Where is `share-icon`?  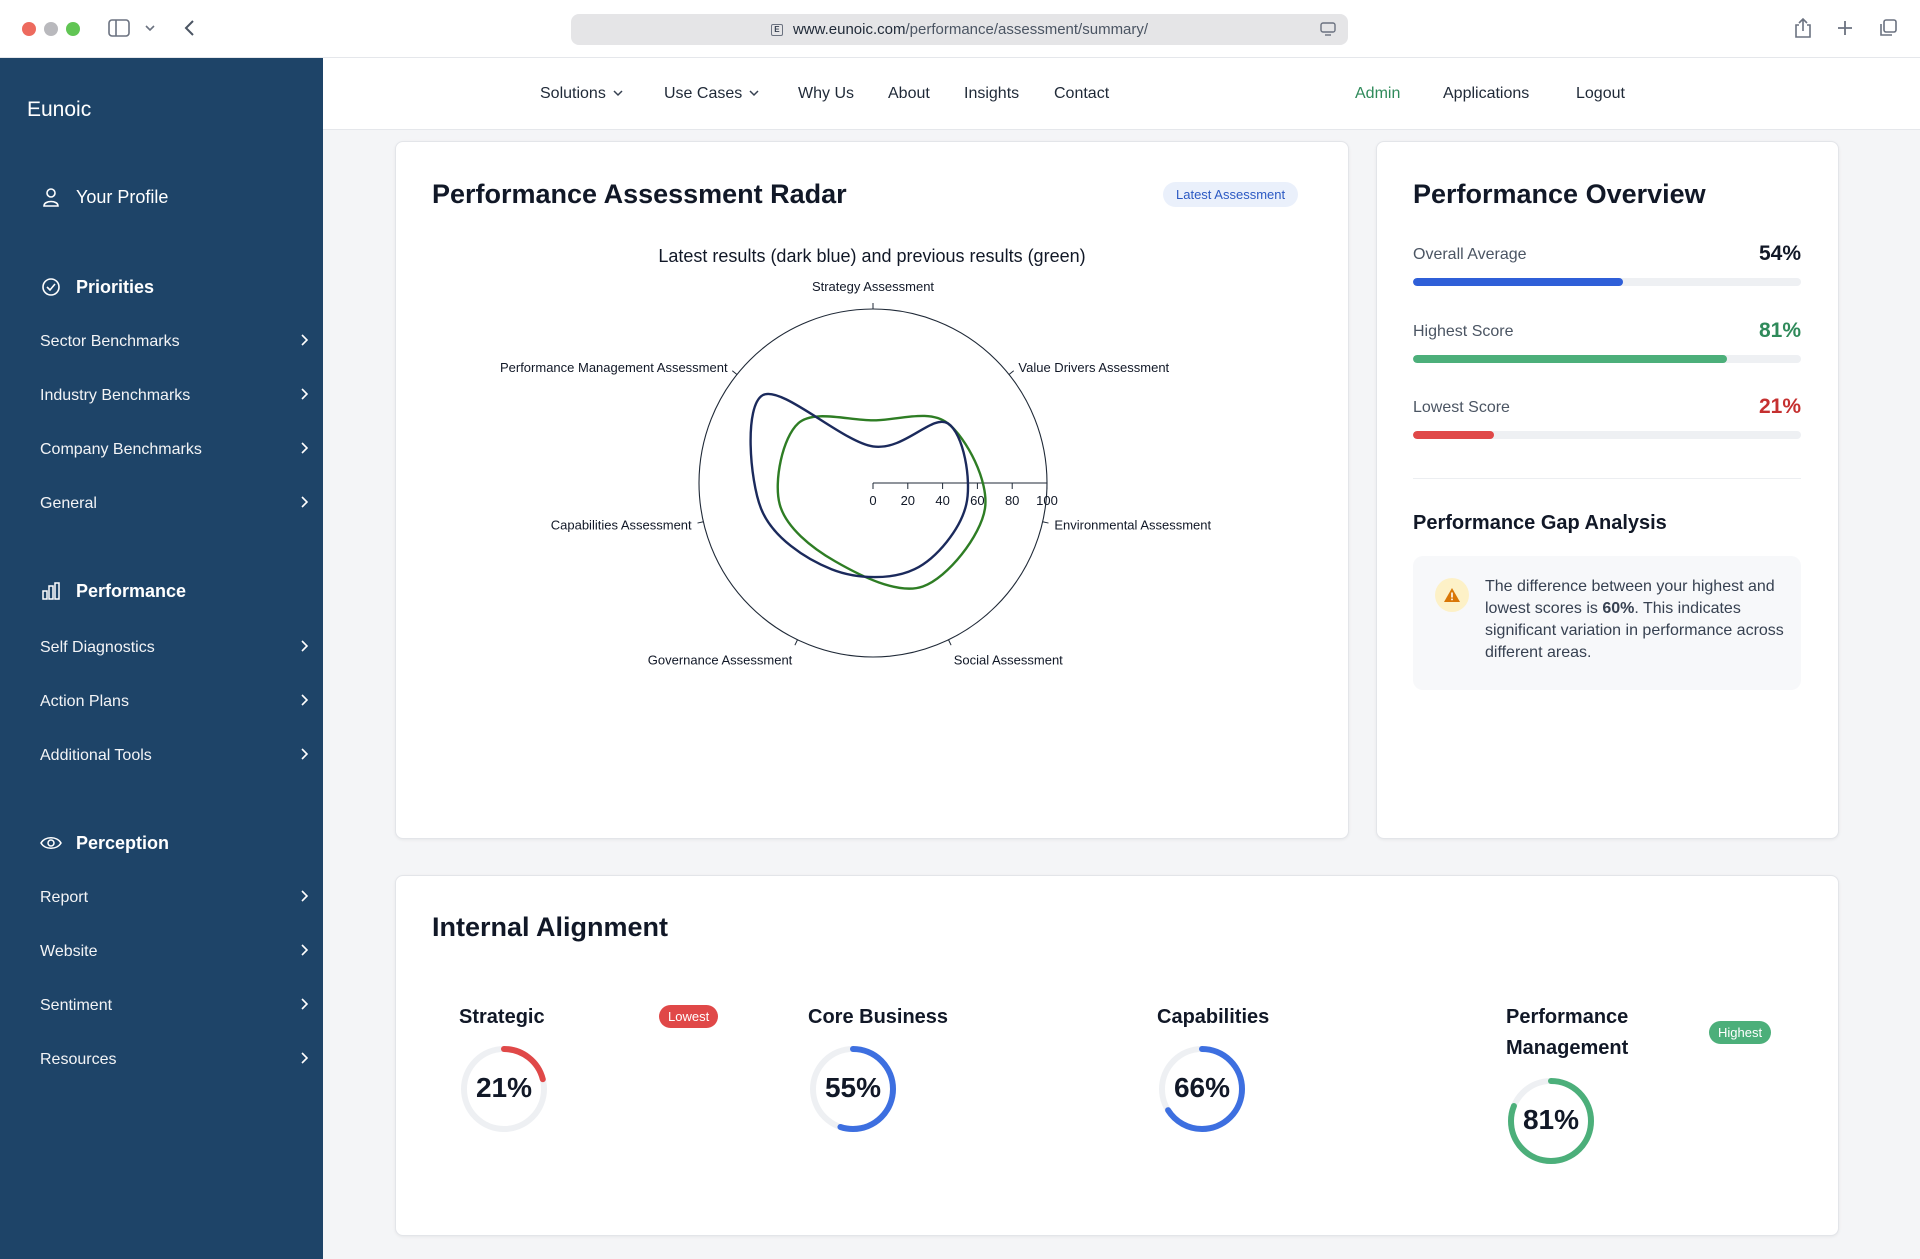
share-icon is located at coordinates (1803, 28).